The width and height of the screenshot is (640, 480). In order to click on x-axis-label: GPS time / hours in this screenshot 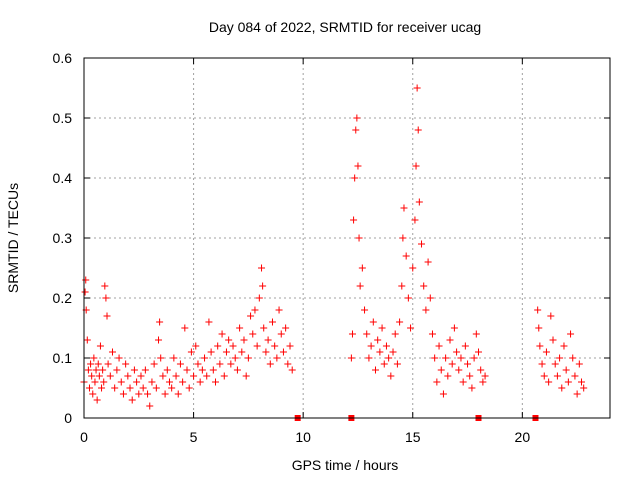, I will do `click(345, 465)`.